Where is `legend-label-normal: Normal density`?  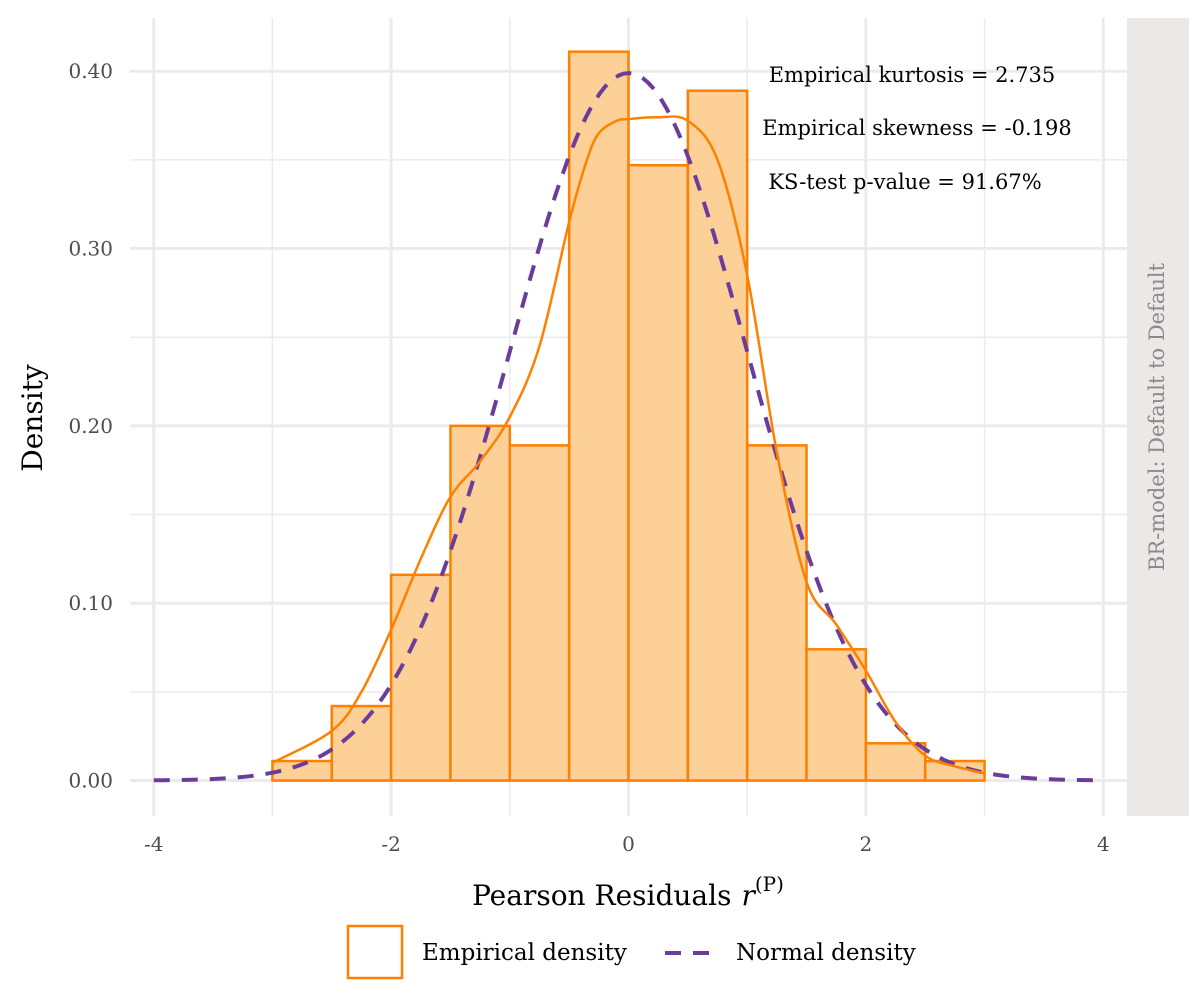
legend-label-normal: Normal density is located at coordinates (826, 953).